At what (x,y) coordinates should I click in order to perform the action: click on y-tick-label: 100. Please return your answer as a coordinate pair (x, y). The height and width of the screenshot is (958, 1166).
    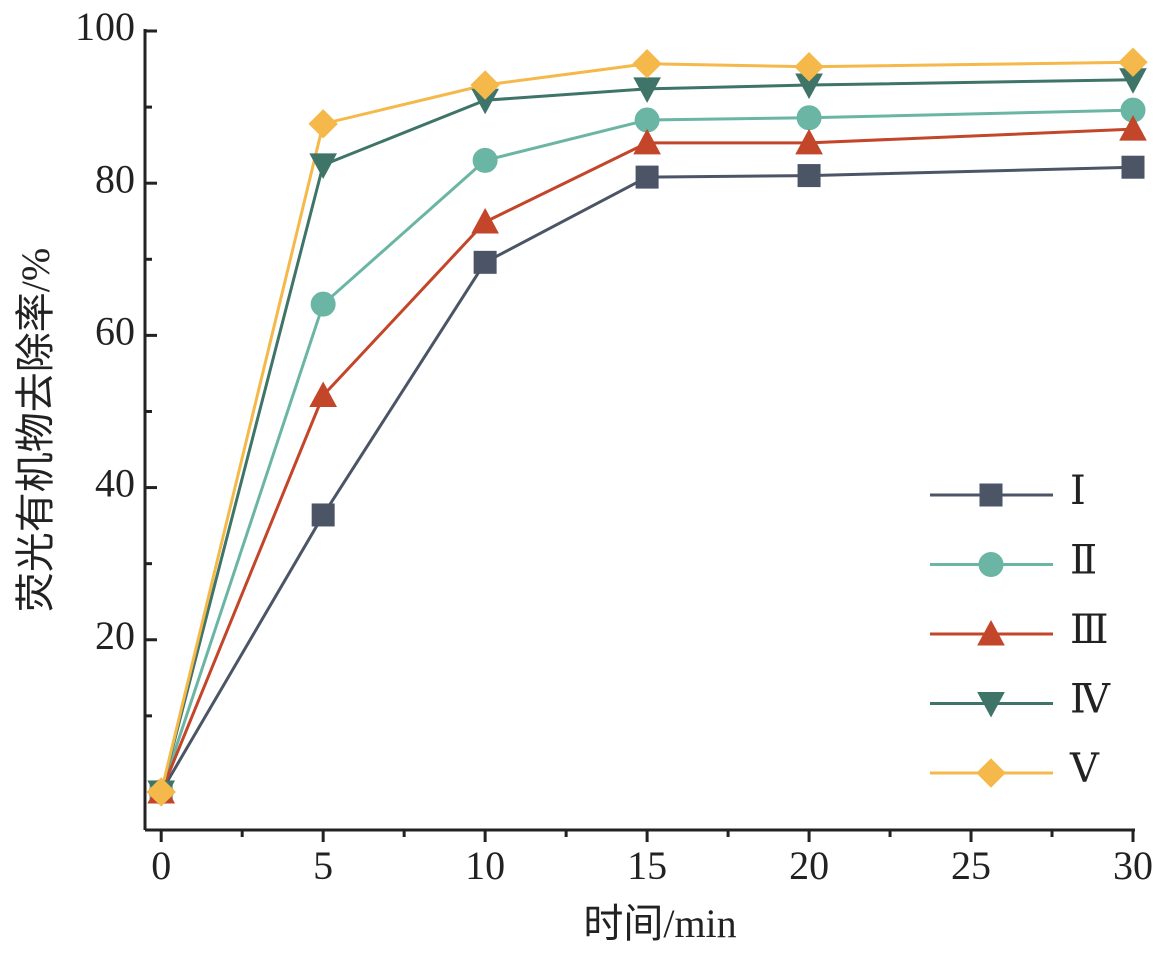
    Looking at the image, I should click on (105, 26).